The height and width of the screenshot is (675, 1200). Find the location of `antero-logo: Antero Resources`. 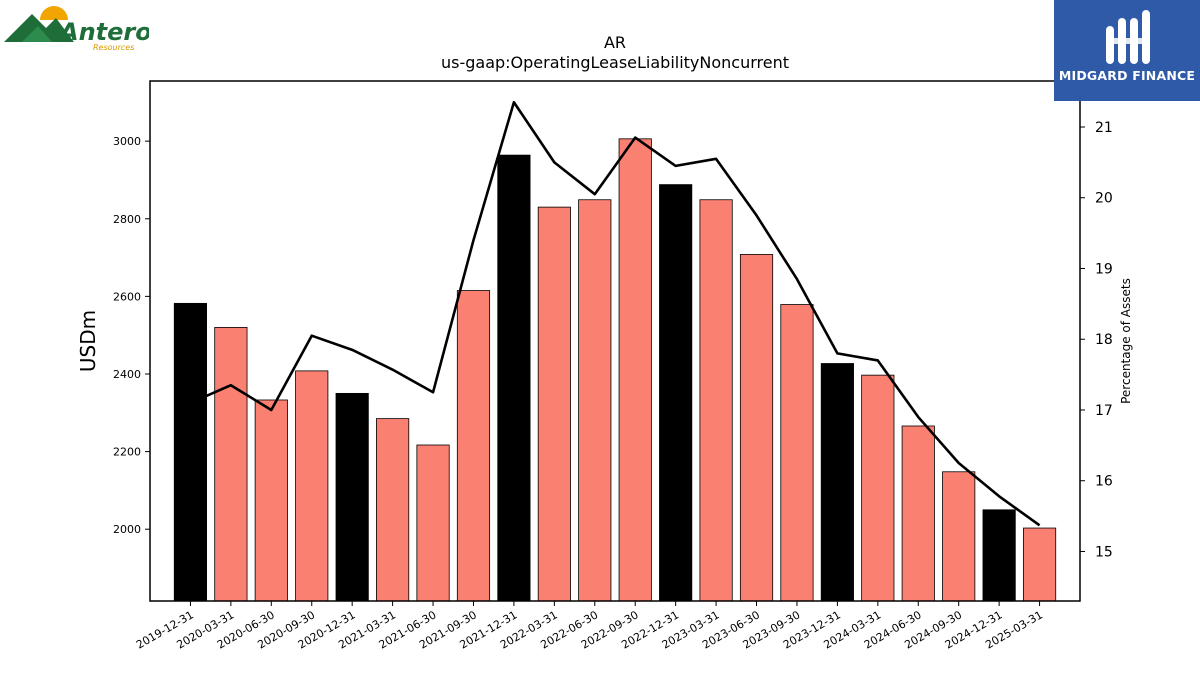

antero-logo: Antero Resources is located at coordinates (78, 29).